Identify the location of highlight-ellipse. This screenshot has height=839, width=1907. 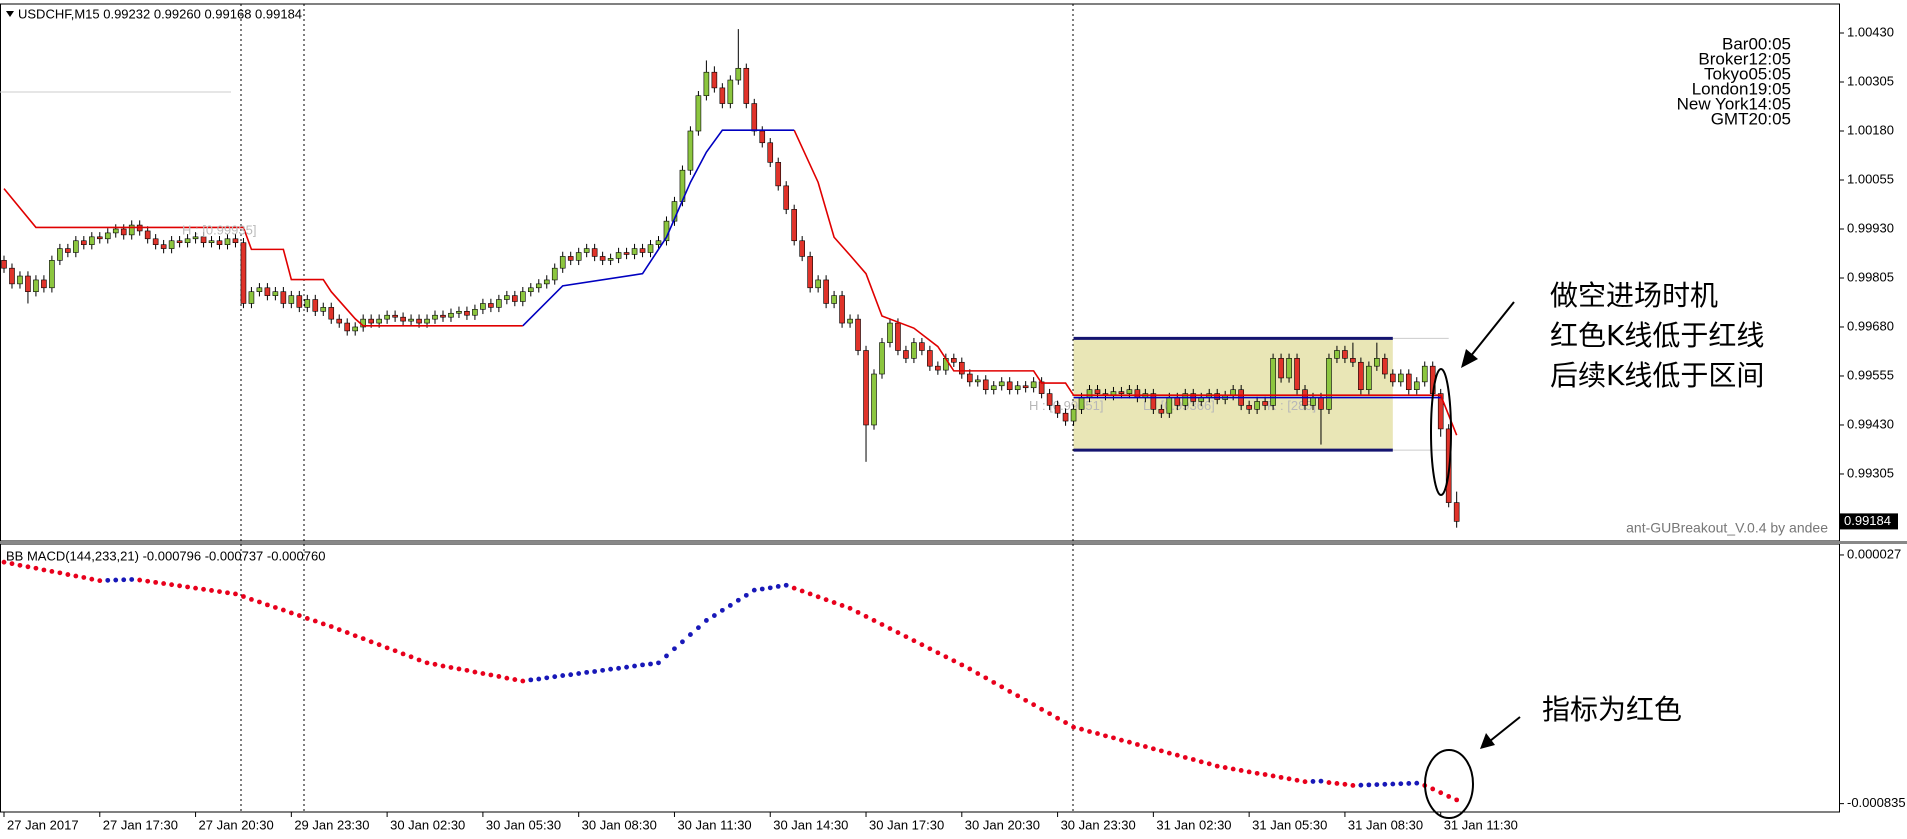
(1449, 784).